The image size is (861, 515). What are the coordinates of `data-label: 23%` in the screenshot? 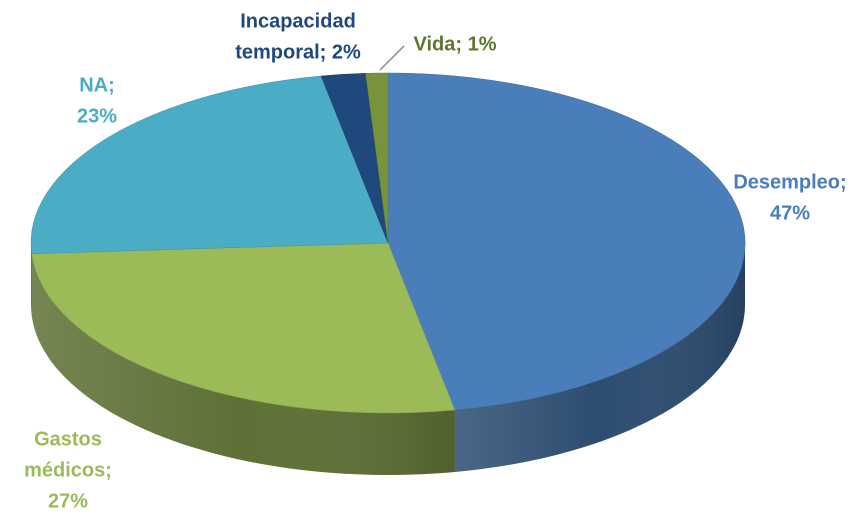 It's located at (97, 116).